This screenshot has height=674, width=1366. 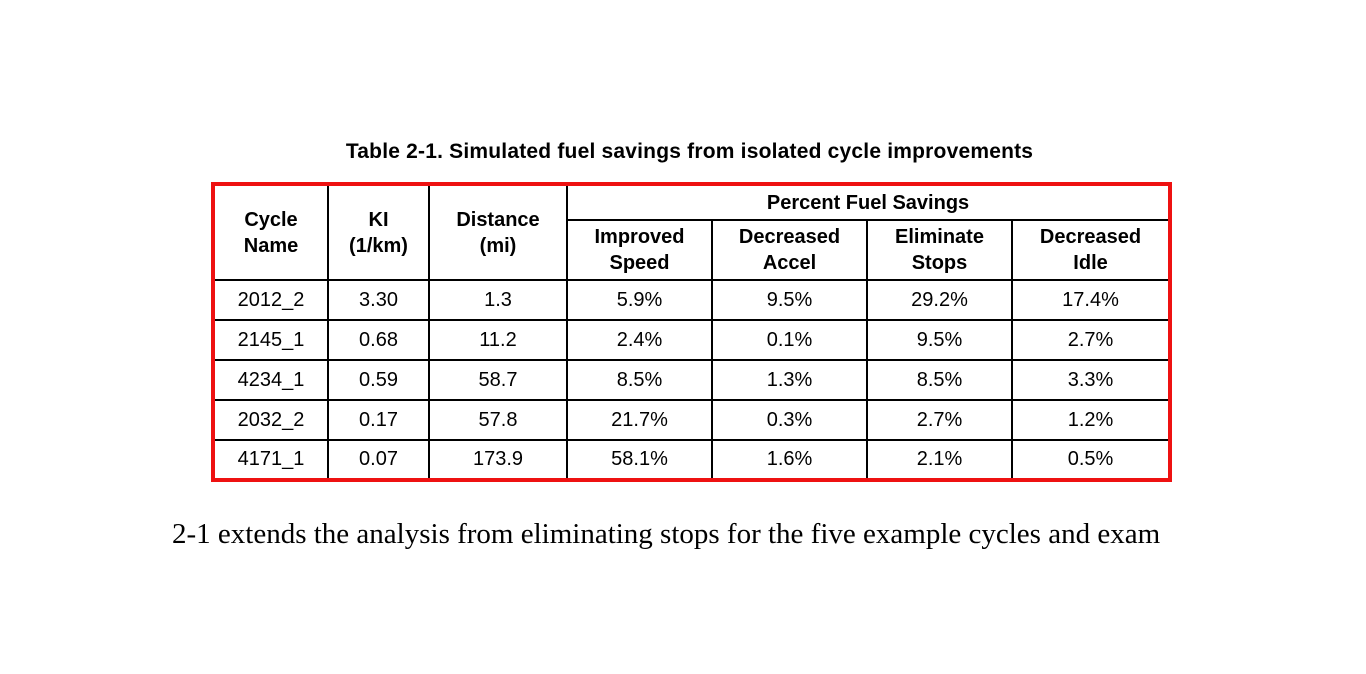 I want to click on cell-cycle-name: 2012_2, so click(x=270, y=300).